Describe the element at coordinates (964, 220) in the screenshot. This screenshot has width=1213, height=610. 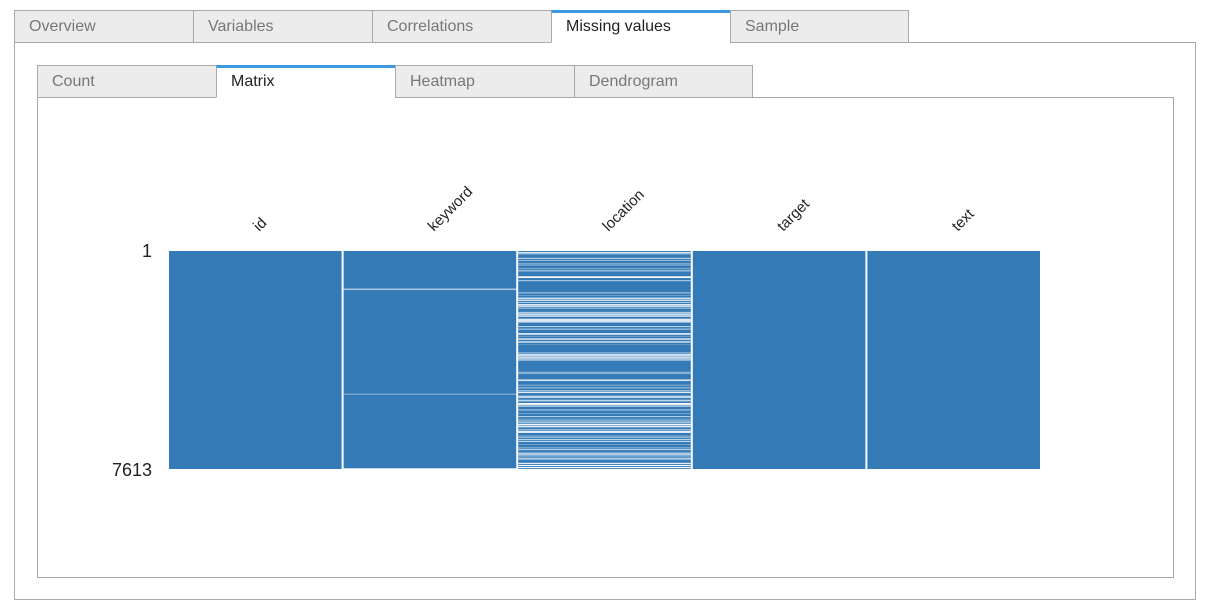
I see `column-label-text: text` at that location.